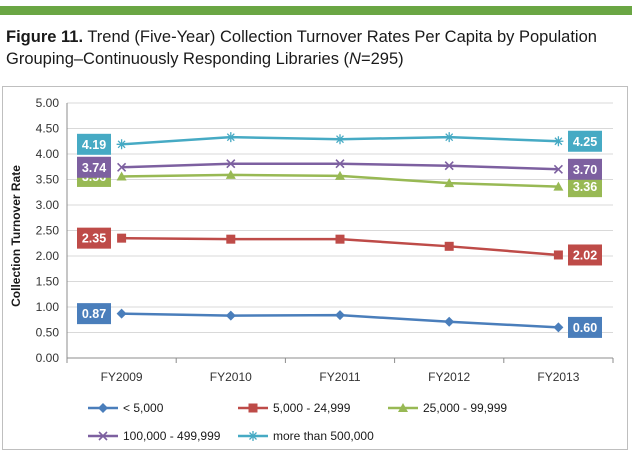 Image resolution: width=632 pixels, height=453 pixels. Describe the element at coordinates (382, 59) in the screenshot. I see `figure-title-line2-post: =295)` at that location.